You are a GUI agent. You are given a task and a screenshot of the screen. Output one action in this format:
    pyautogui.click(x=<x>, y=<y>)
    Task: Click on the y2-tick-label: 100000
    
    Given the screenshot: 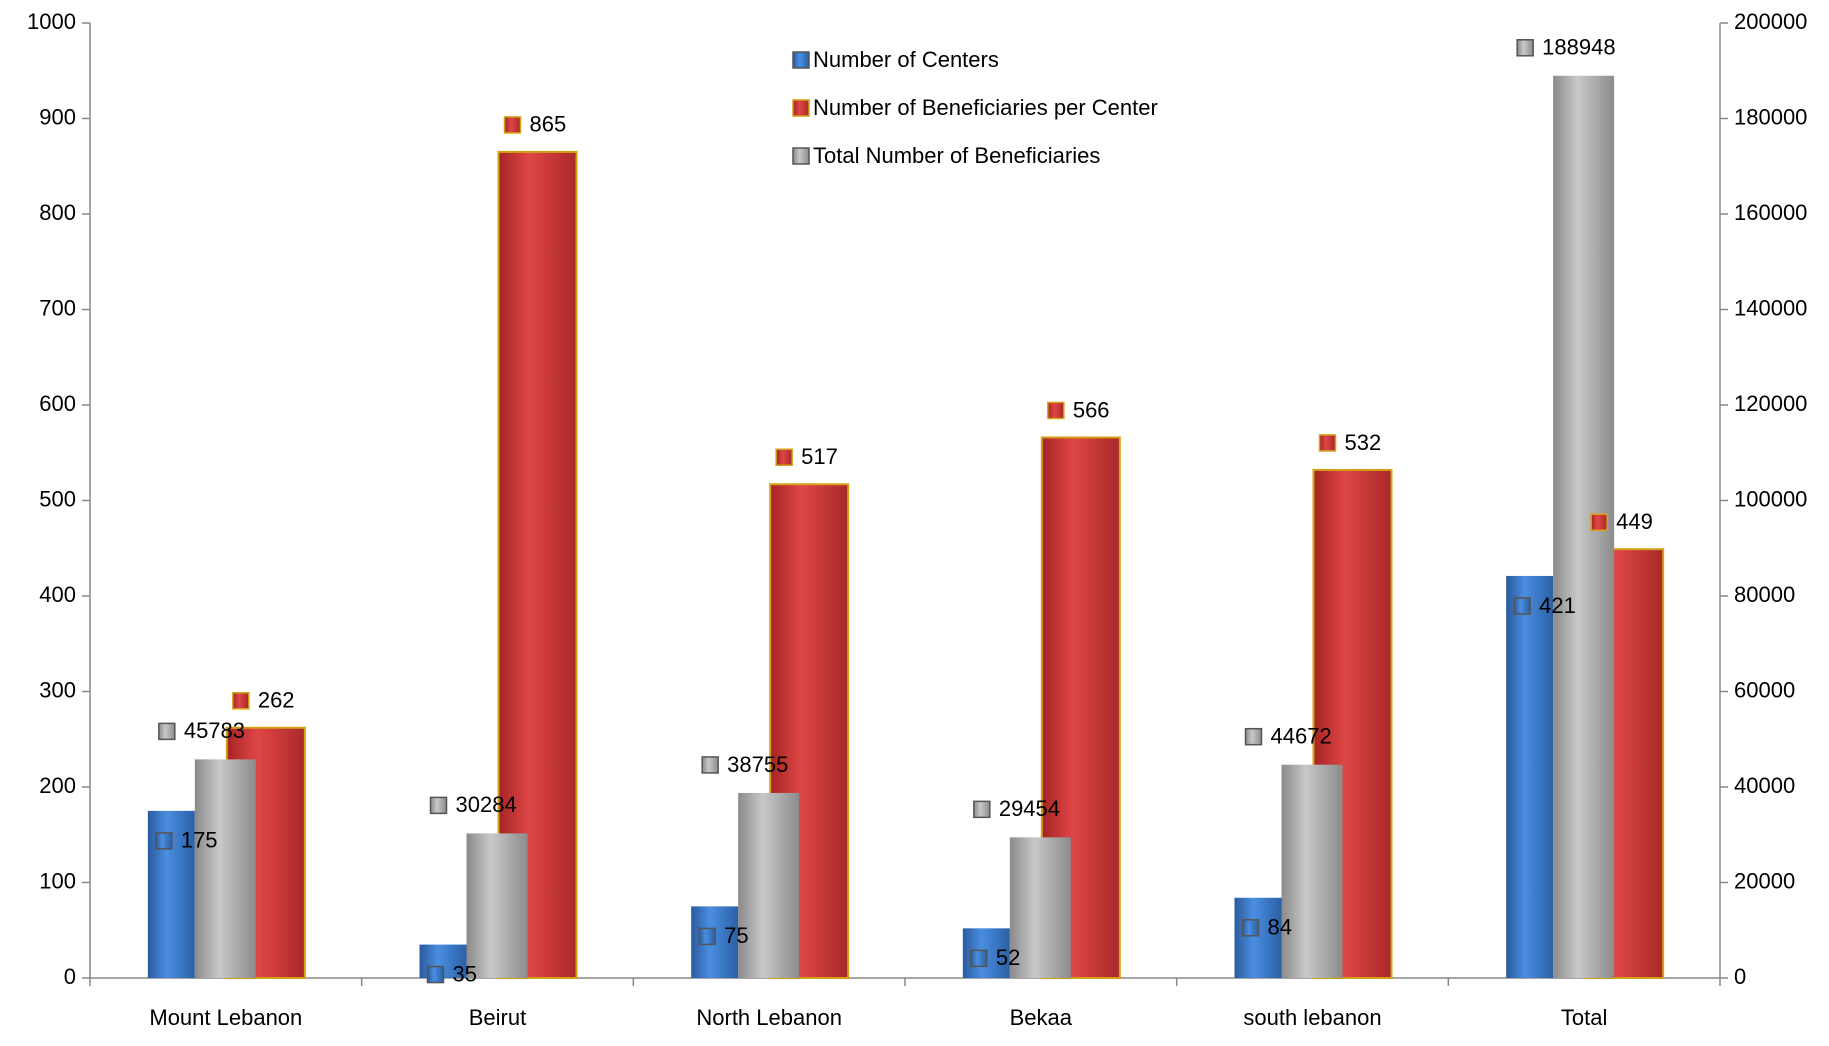 What is the action you would take?
    pyautogui.click(x=1770, y=498)
    